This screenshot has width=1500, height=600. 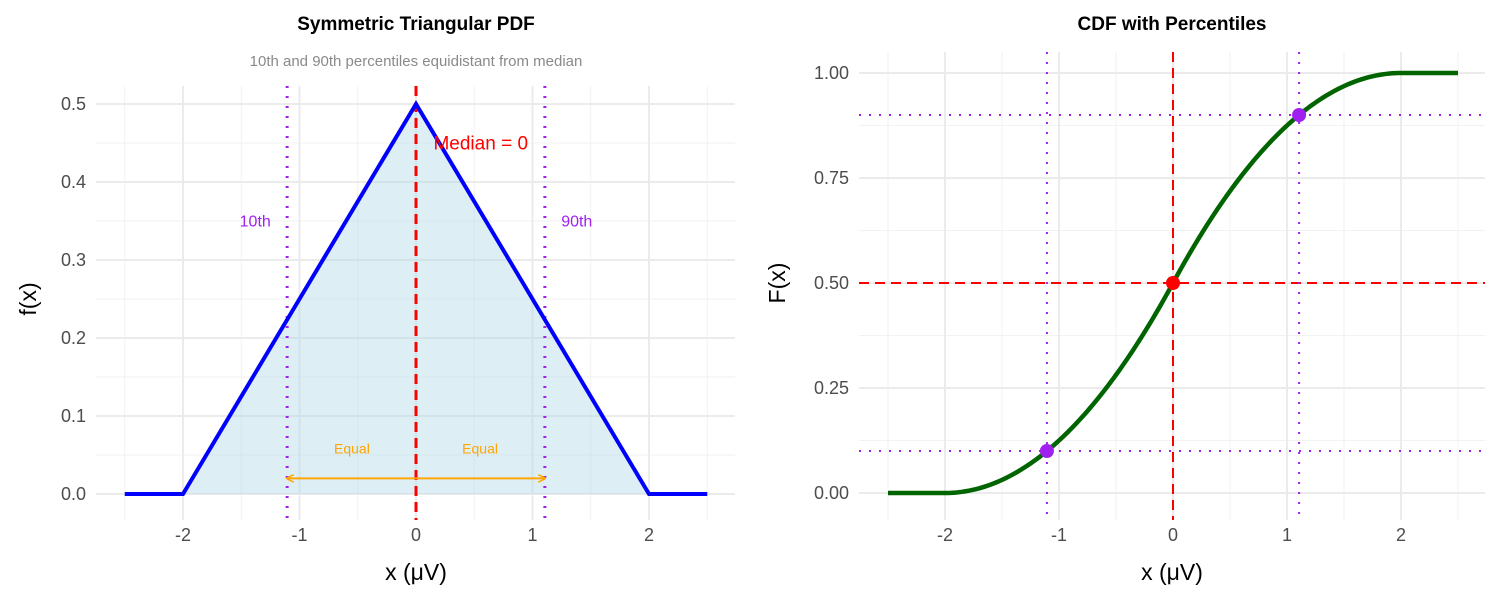 I want to click on pdf-annotation: Median = 0, so click(x=480, y=144).